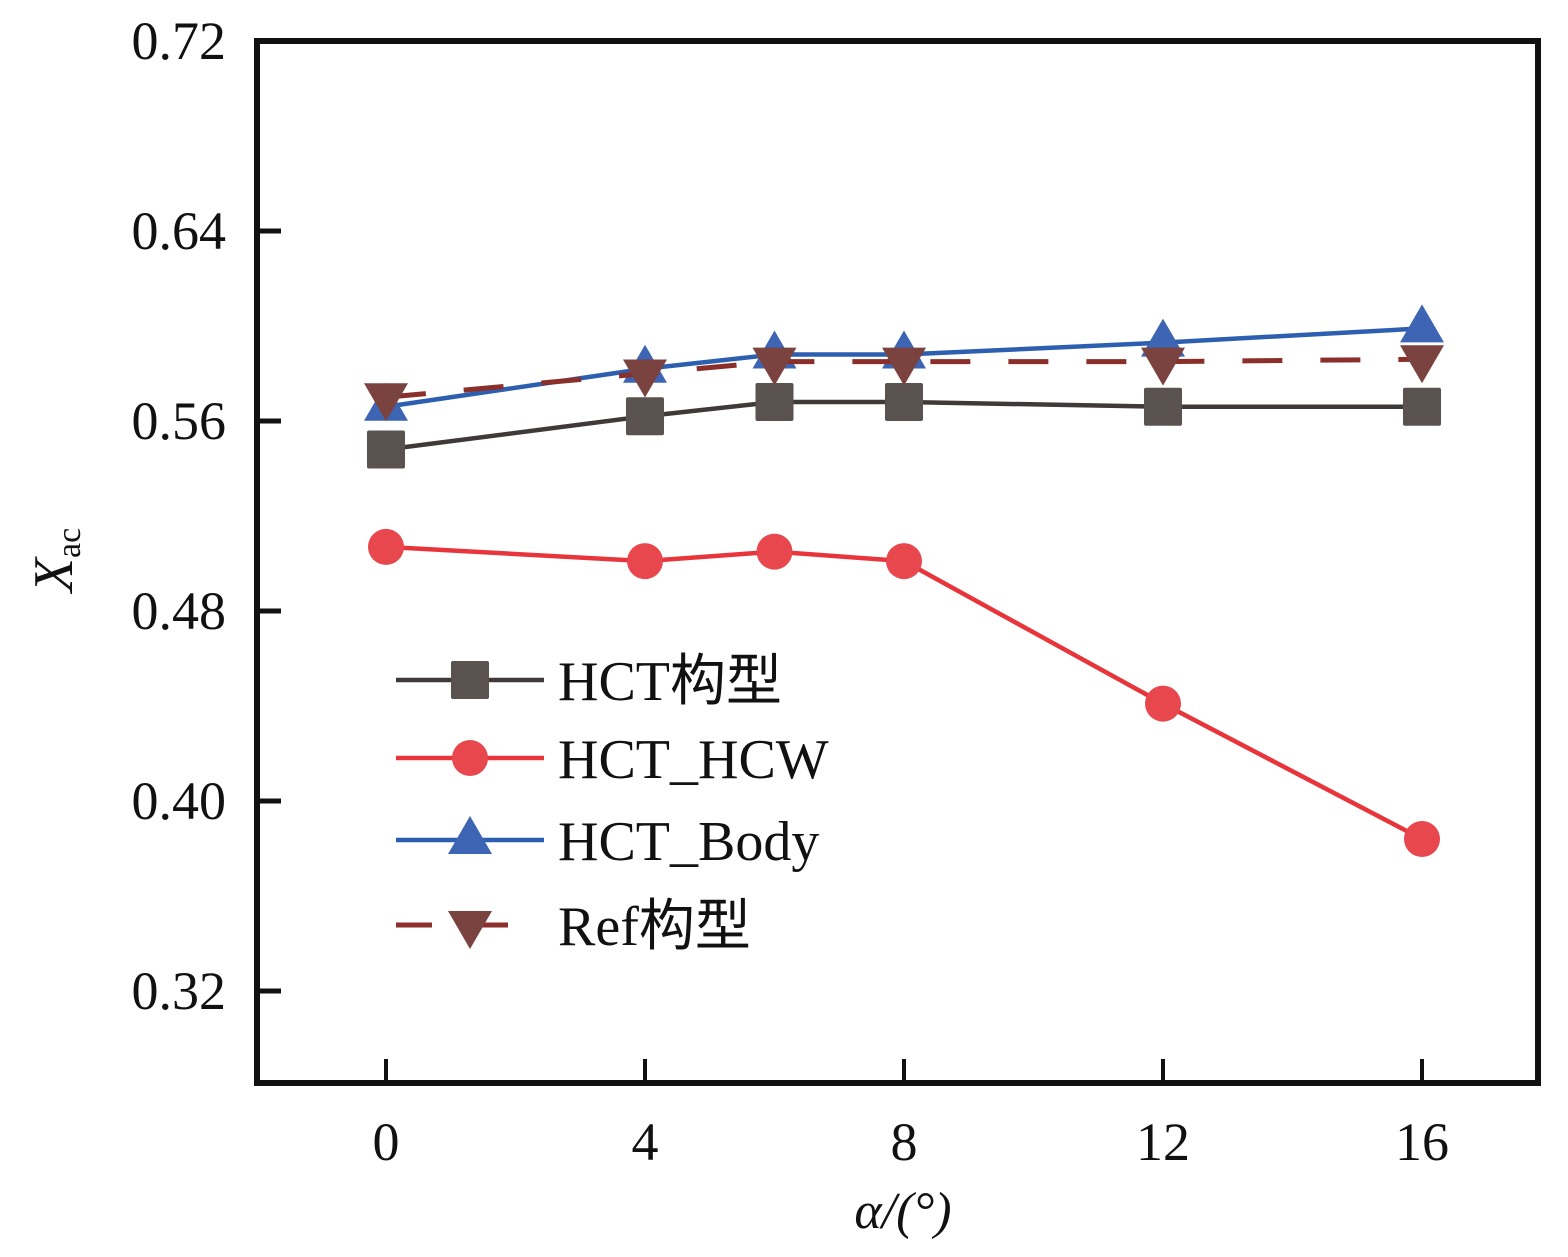 This screenshot has height=1257, width=1568. What do you see at coordinates (179, 231) in the screenshot?
I see `y-tick-label: 0.64` at bounding box center [179, 231].